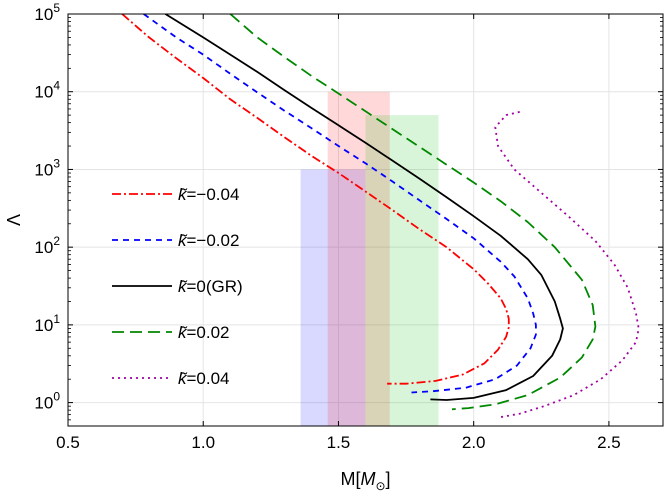 The height and width of the screenshot is (495, 664). I want to click on y-tick-label: 10⁰, so click(47, 401).